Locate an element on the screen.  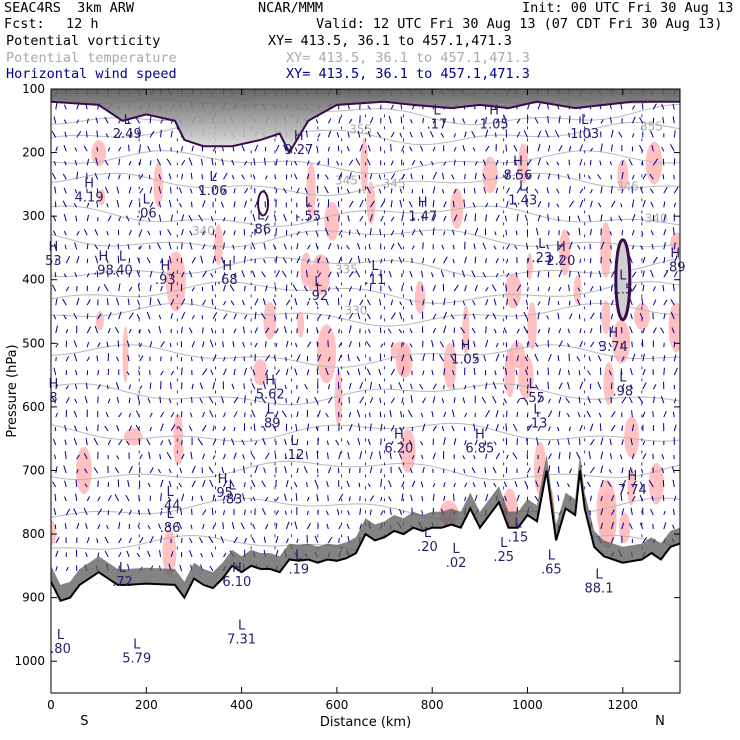
field-theta-name: Potential temperature is located at coordinates (91, 58).